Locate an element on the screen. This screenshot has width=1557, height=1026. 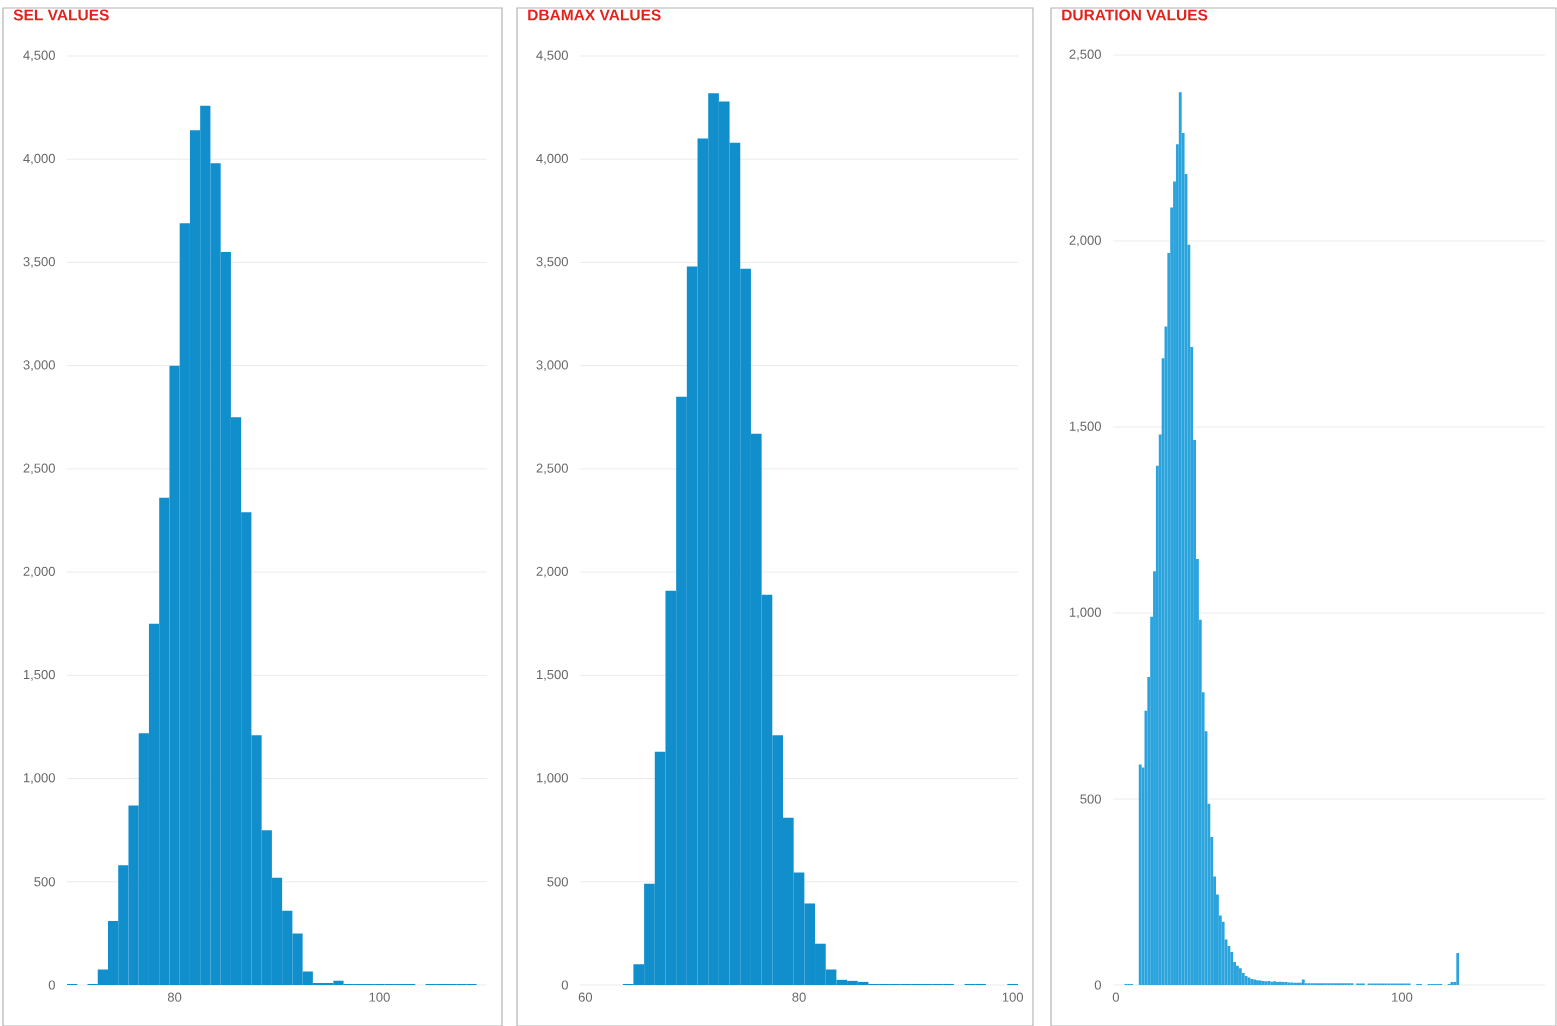
x-tick-label: 60 is located at coordinates (585, 997).